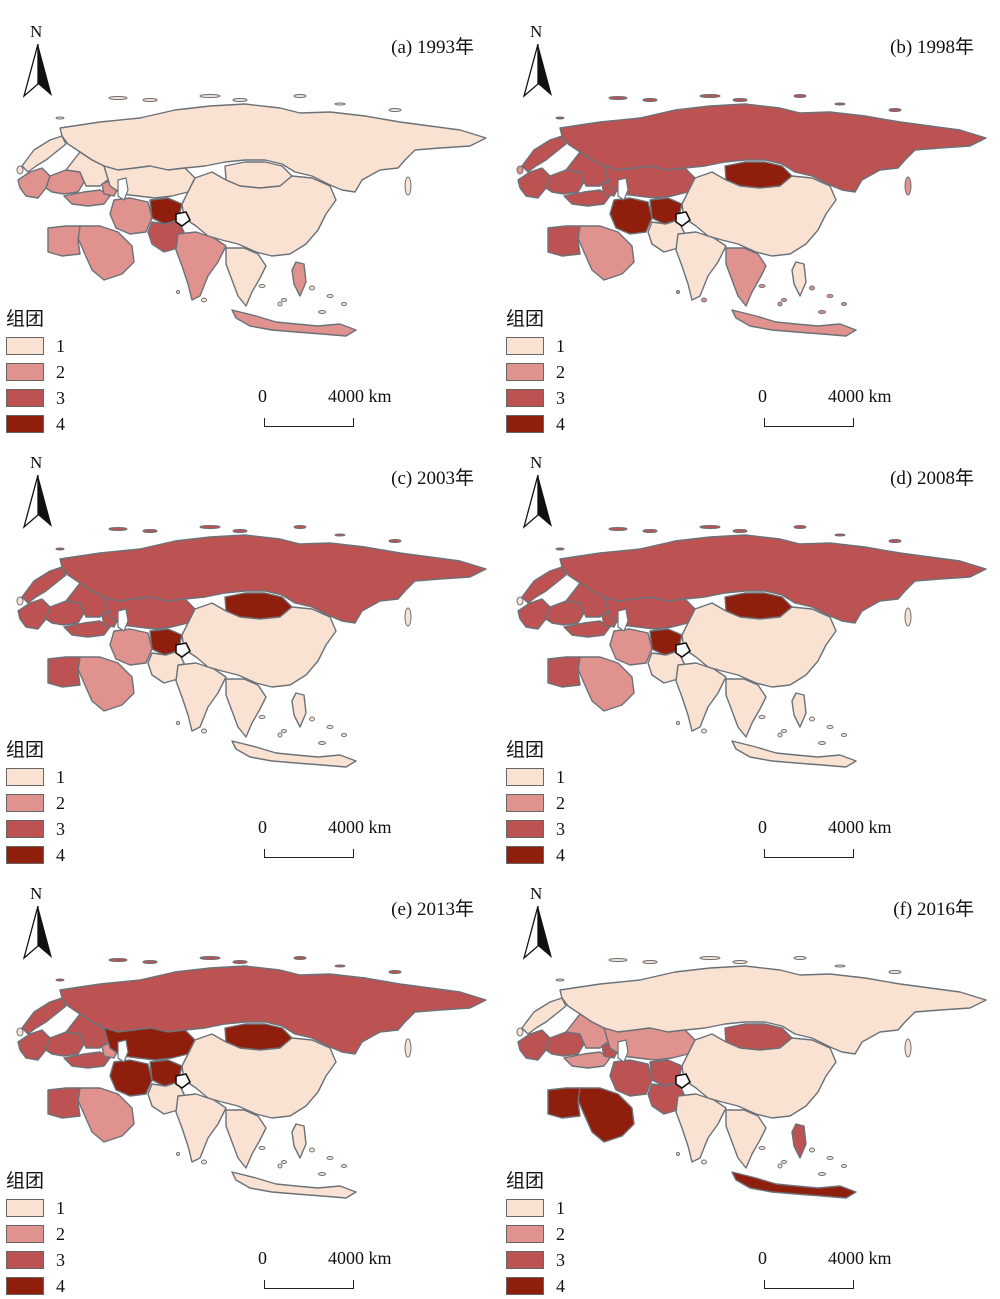 The width and height of the screenshot is (1000, 1299). I want to click on region-philippines, so click(299, 279).